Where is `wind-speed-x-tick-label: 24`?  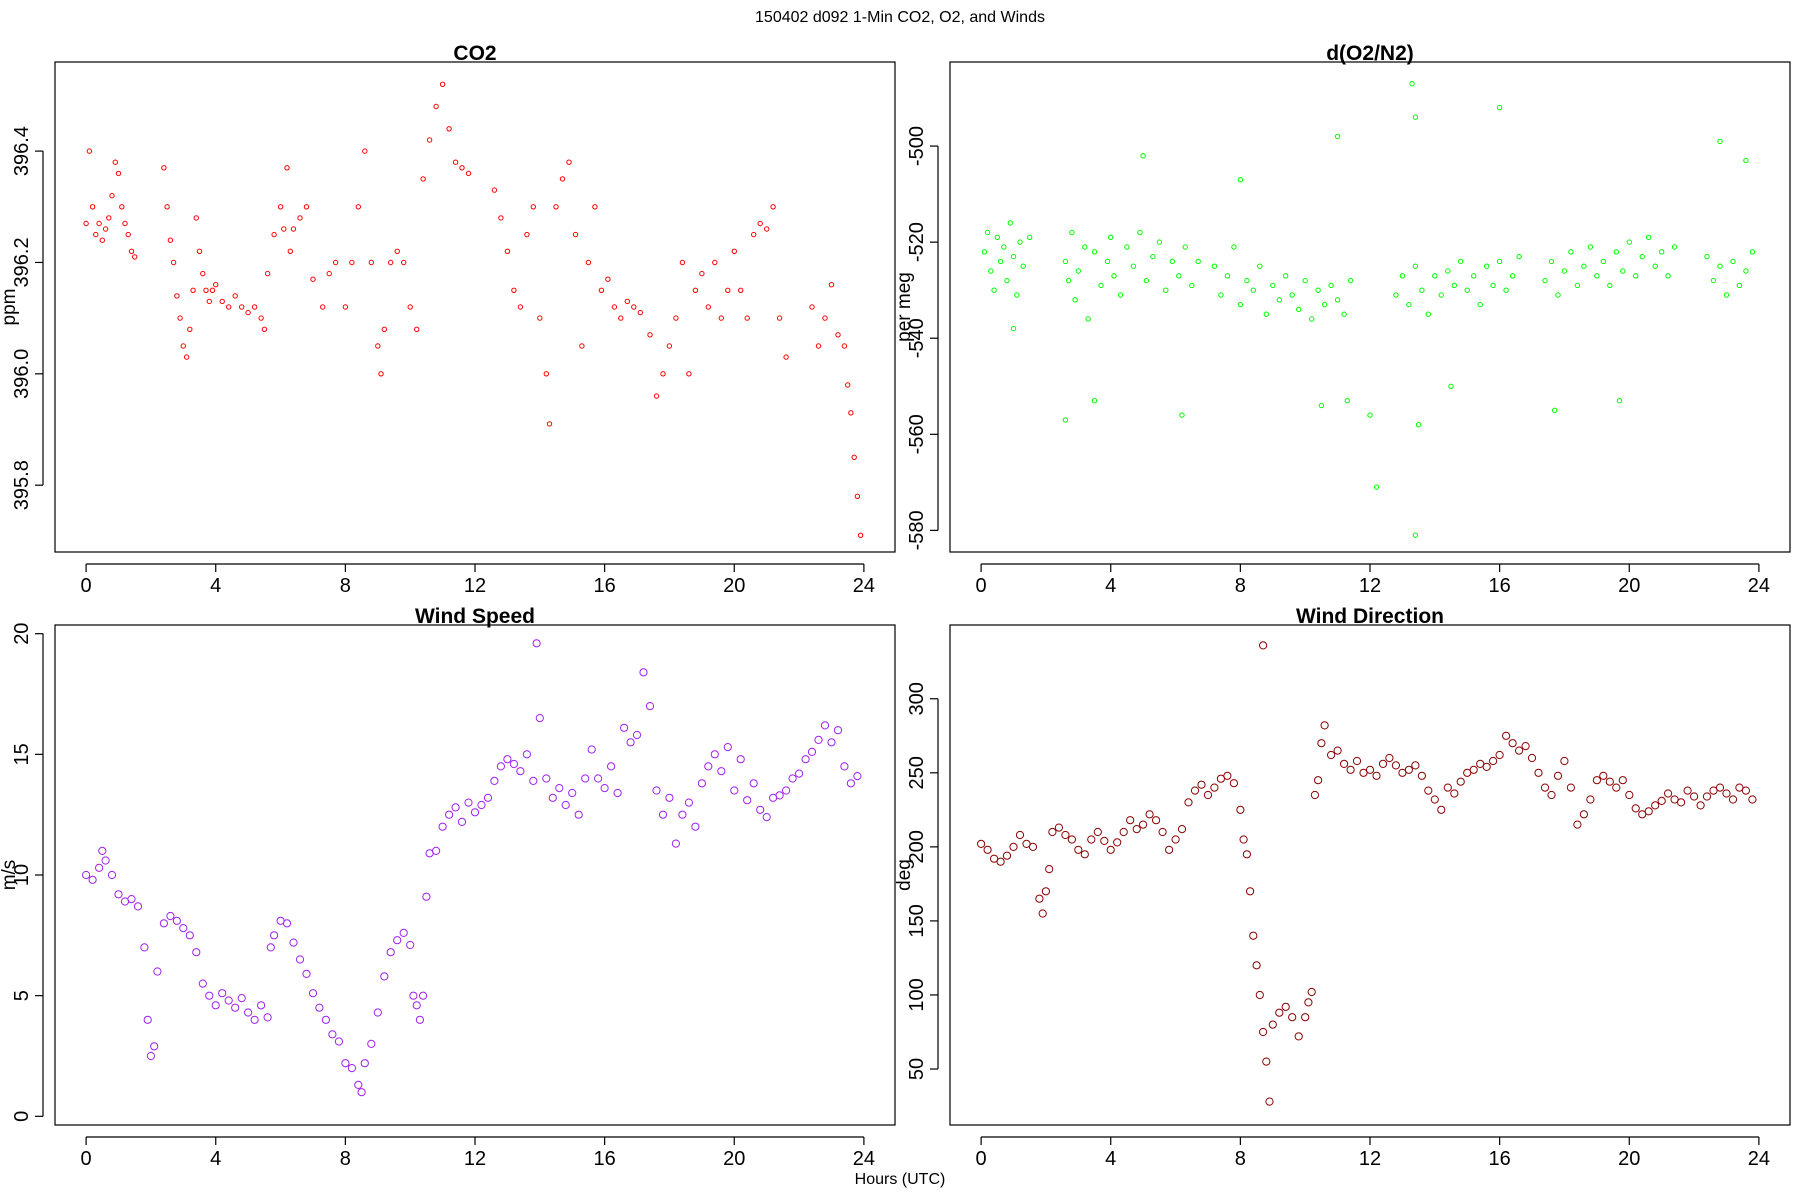 wind-speed-x-tick-label: 24 is located at coordinates (864, 1159).